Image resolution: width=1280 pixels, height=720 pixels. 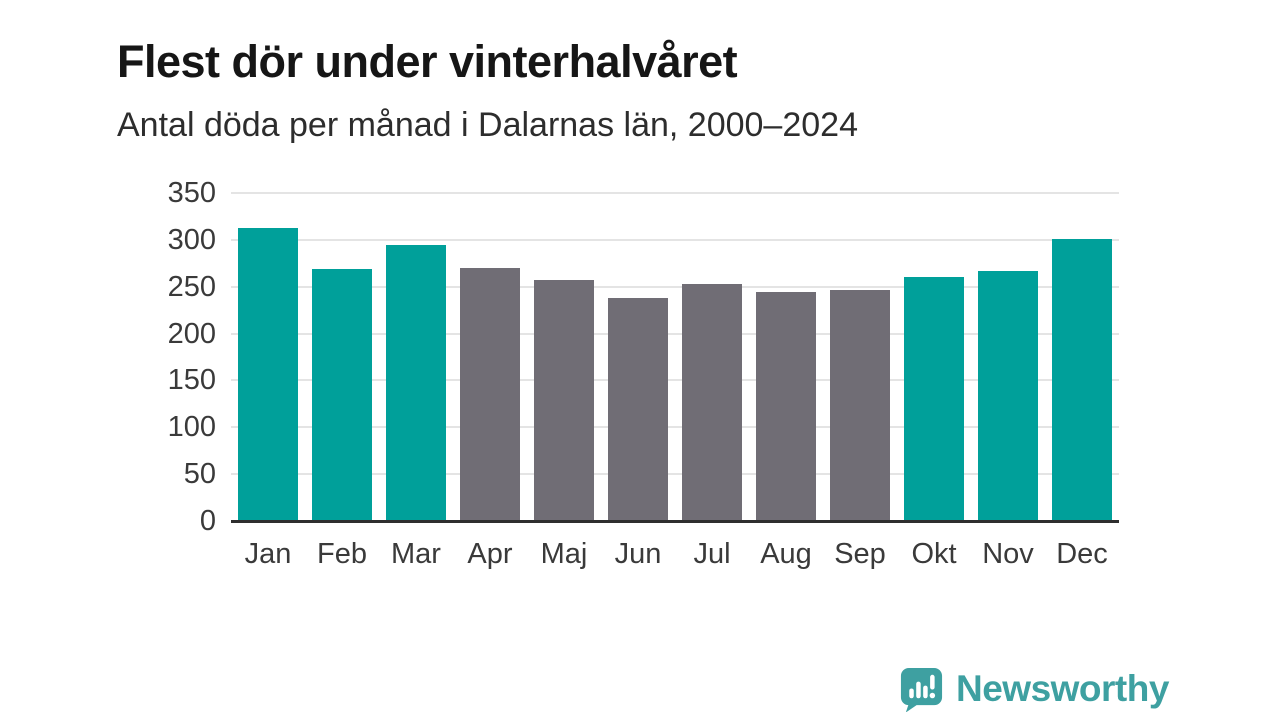 What do you see at coordinates (191, 333) in the screenshot?
I see `y-tick-200: 200` at bounding box center [191, 333].